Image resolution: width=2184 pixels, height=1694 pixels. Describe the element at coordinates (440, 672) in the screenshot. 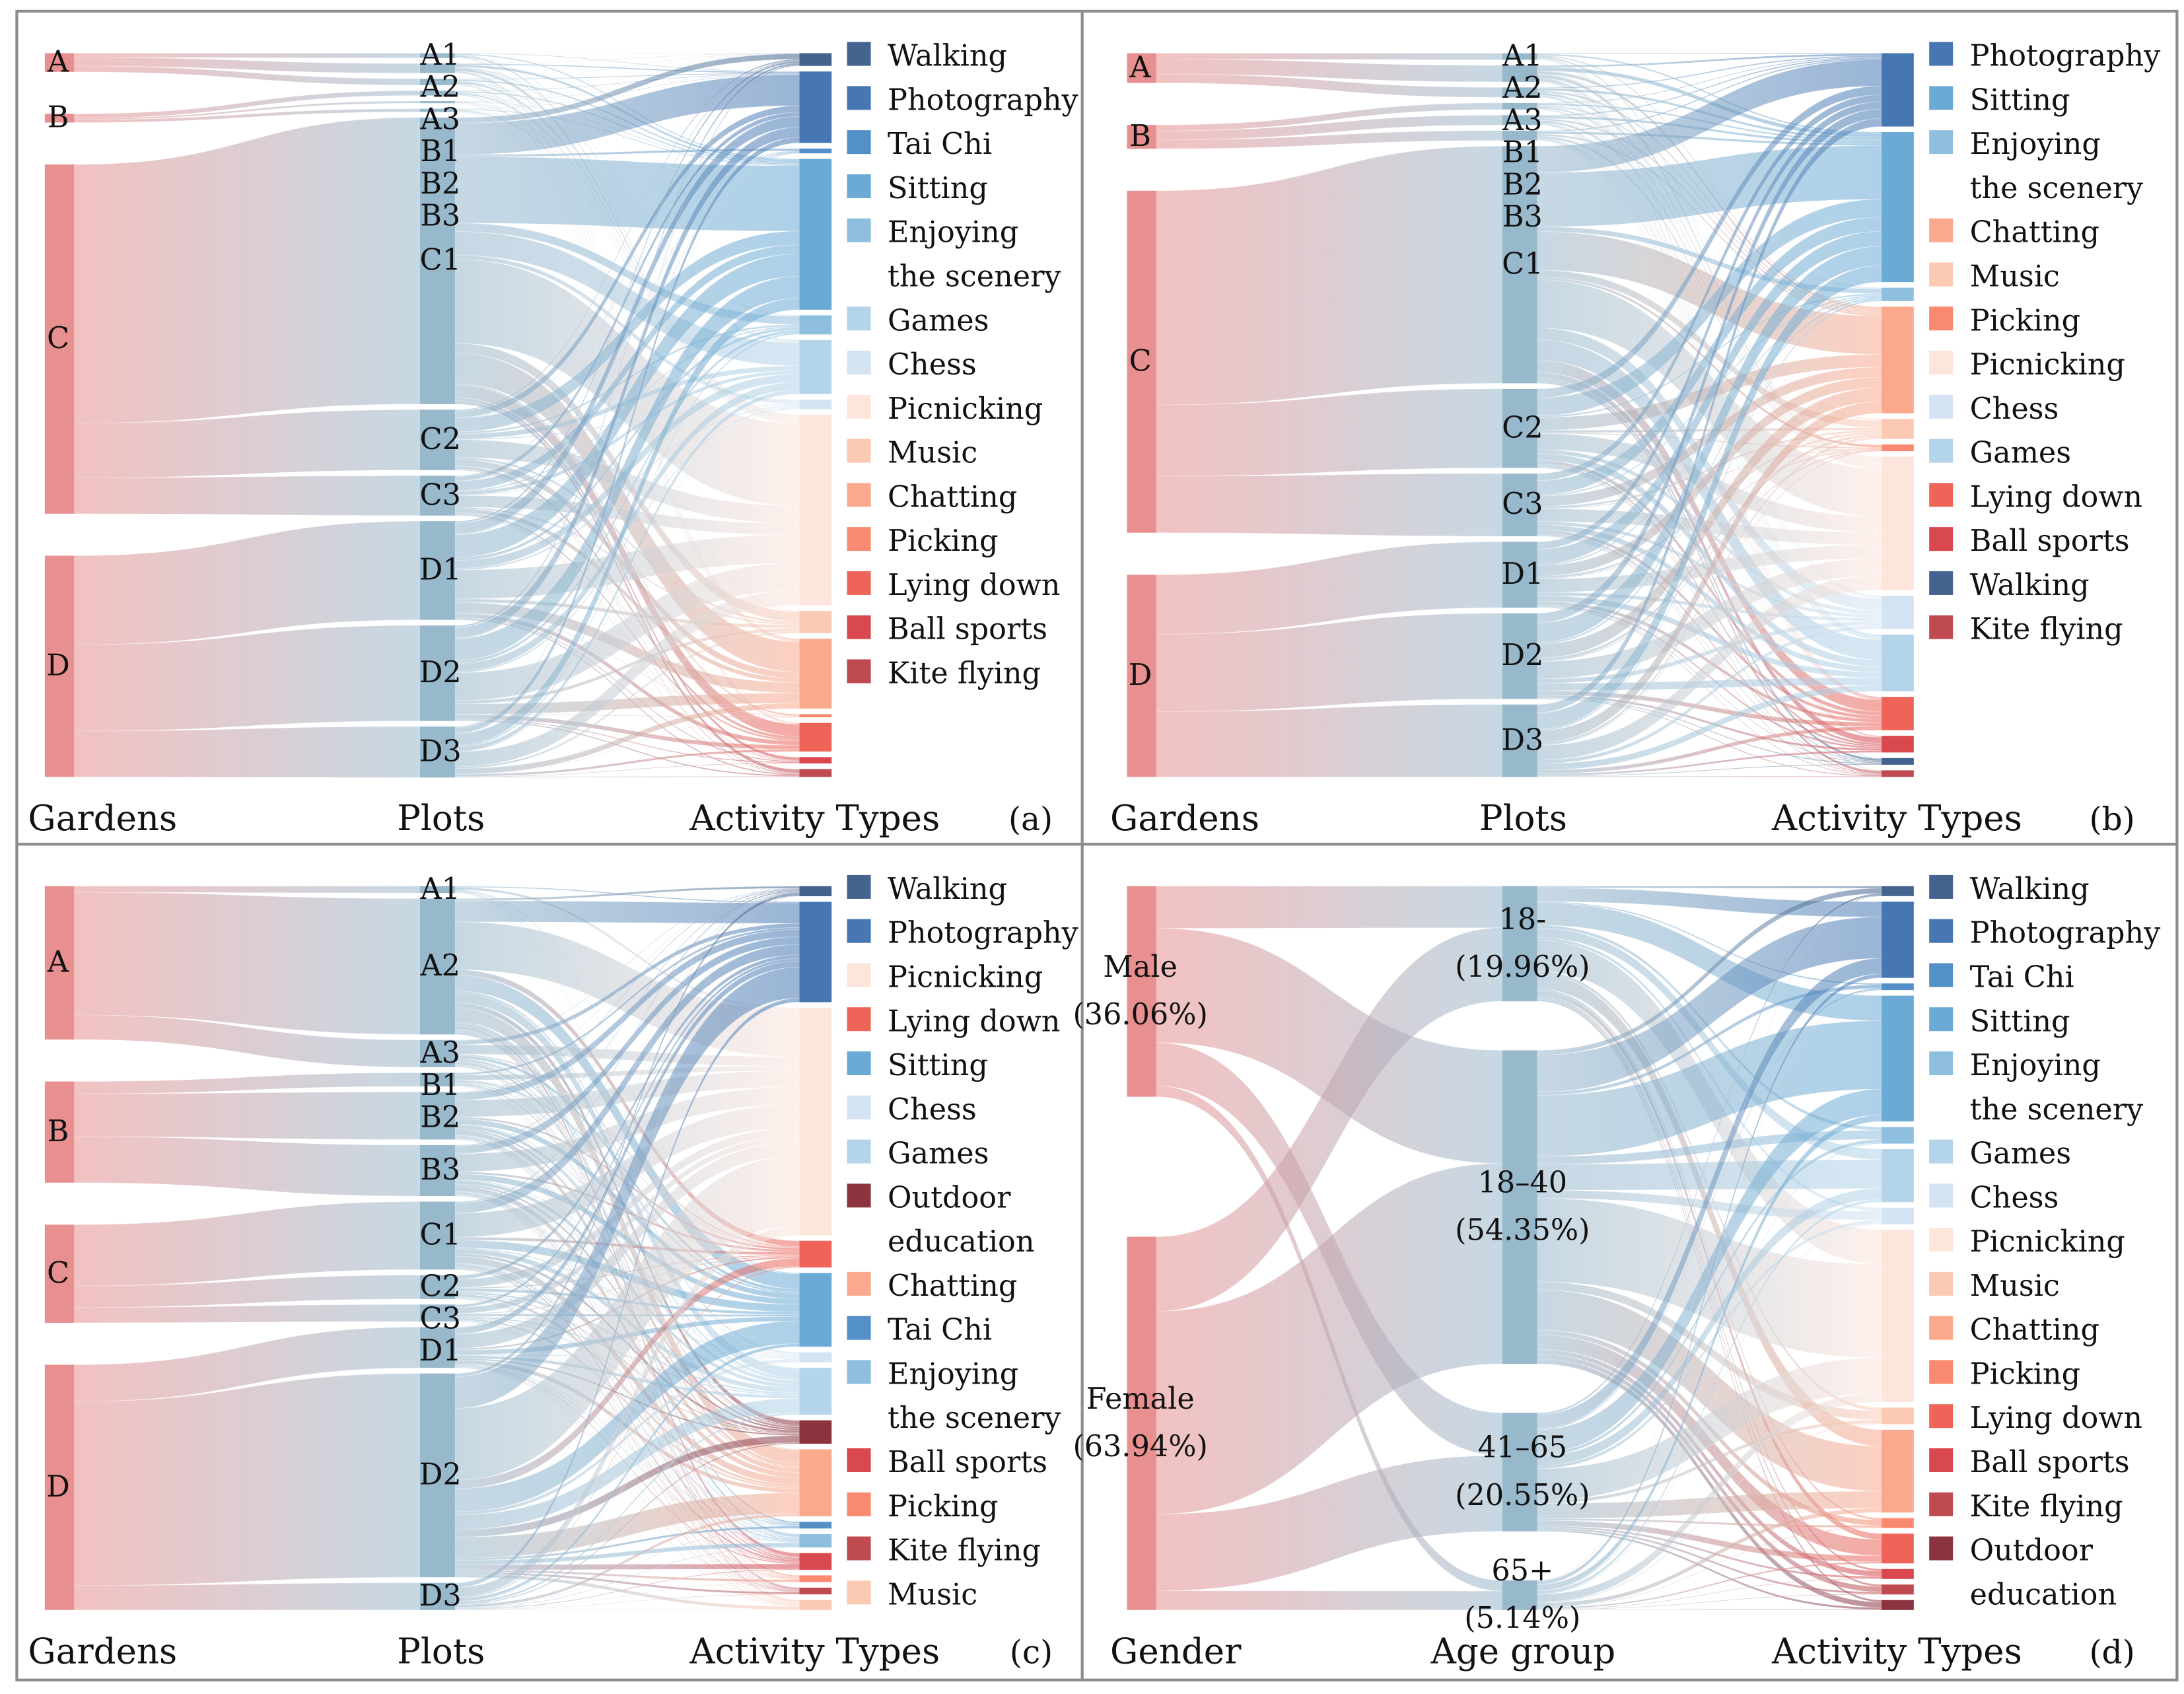

I see `node-label: D2` at that location.